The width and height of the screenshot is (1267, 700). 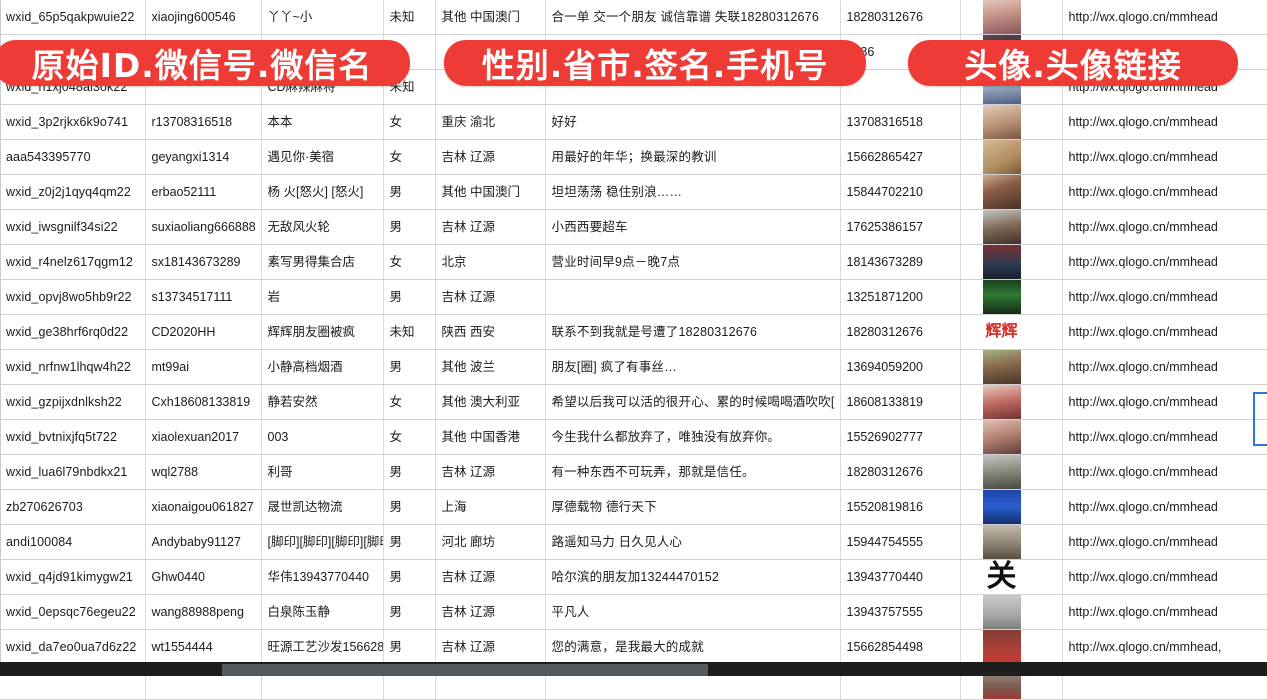 What do you see at coordinates (203, 262) in the screenshot?
I see `cell-wechat-id: sx18143673289` at bounding box center [203, 262].